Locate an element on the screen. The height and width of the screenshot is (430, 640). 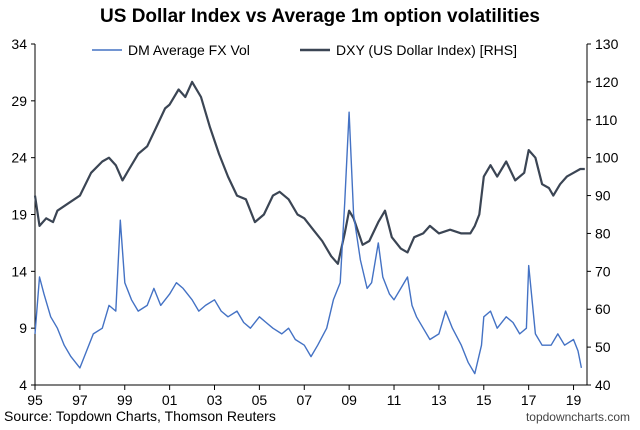
x-tick-label: 07 is located at coordinates (304, 400).